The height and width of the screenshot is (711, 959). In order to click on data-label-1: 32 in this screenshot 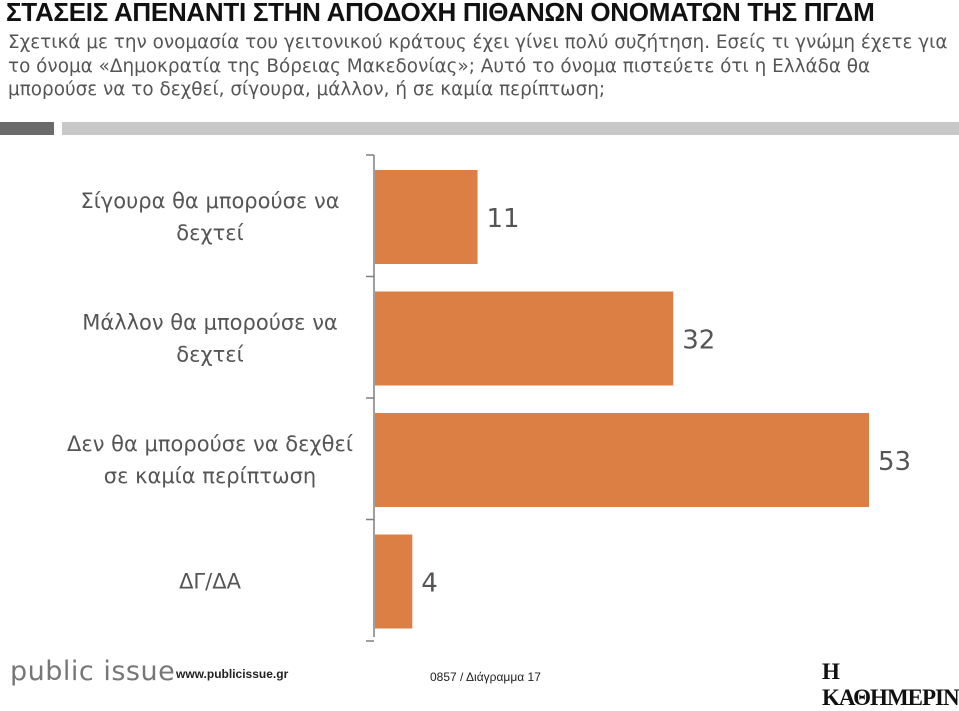, I will do `click(698, 341)`.